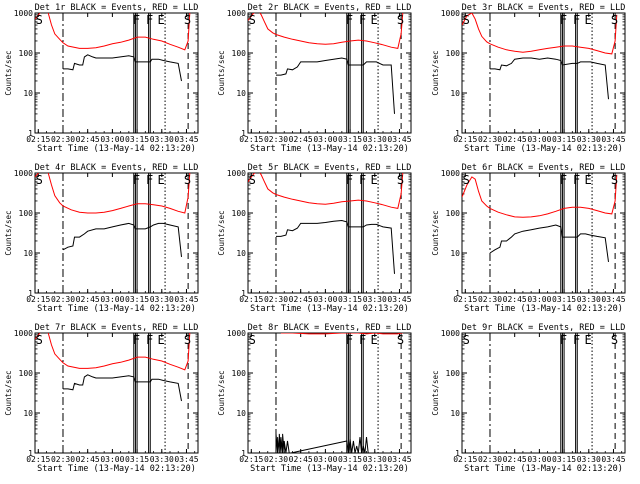  What do you see at coordinates (544, 168) in the screenshot?
I see `panel-title: Det 6r BLACK = Events, RED = LLD` at bounding box center [544, 168].